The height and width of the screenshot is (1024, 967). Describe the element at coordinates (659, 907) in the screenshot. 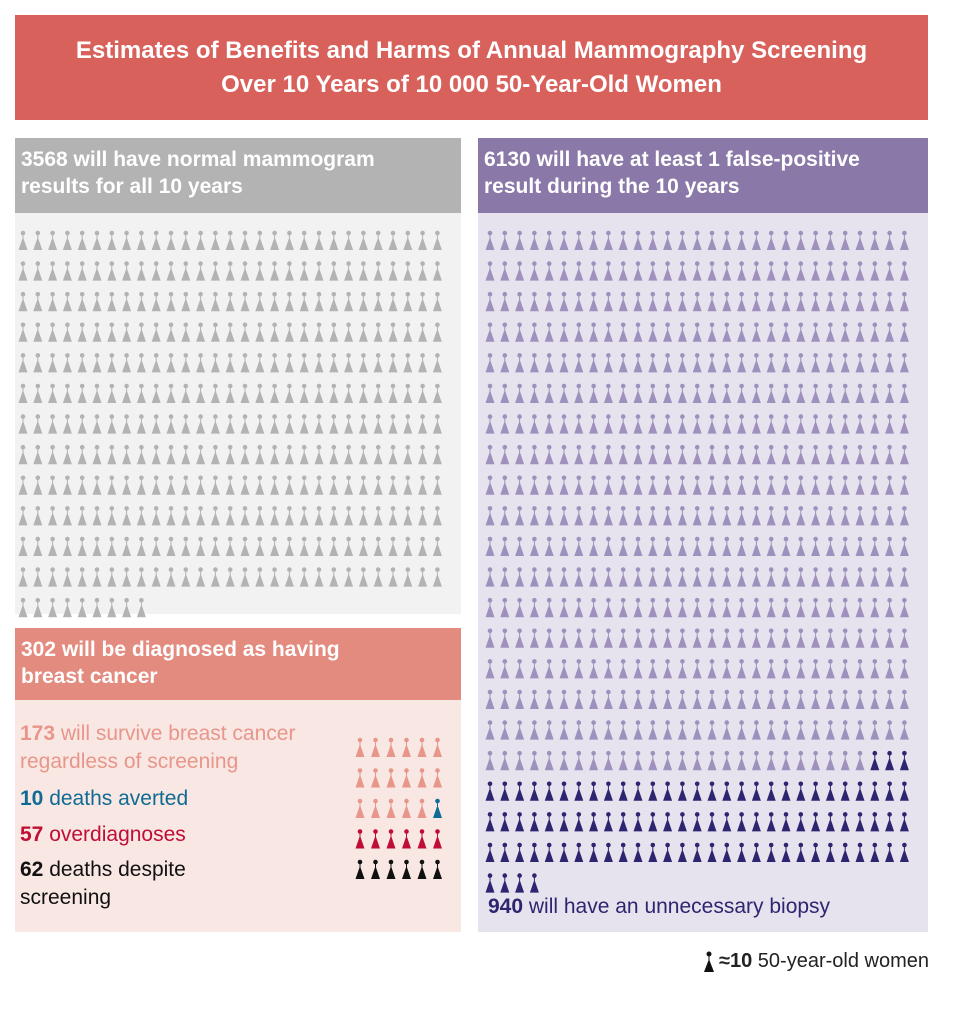

I see `biopsy-label: 940 will have an unnecessary biopsy` at that location.